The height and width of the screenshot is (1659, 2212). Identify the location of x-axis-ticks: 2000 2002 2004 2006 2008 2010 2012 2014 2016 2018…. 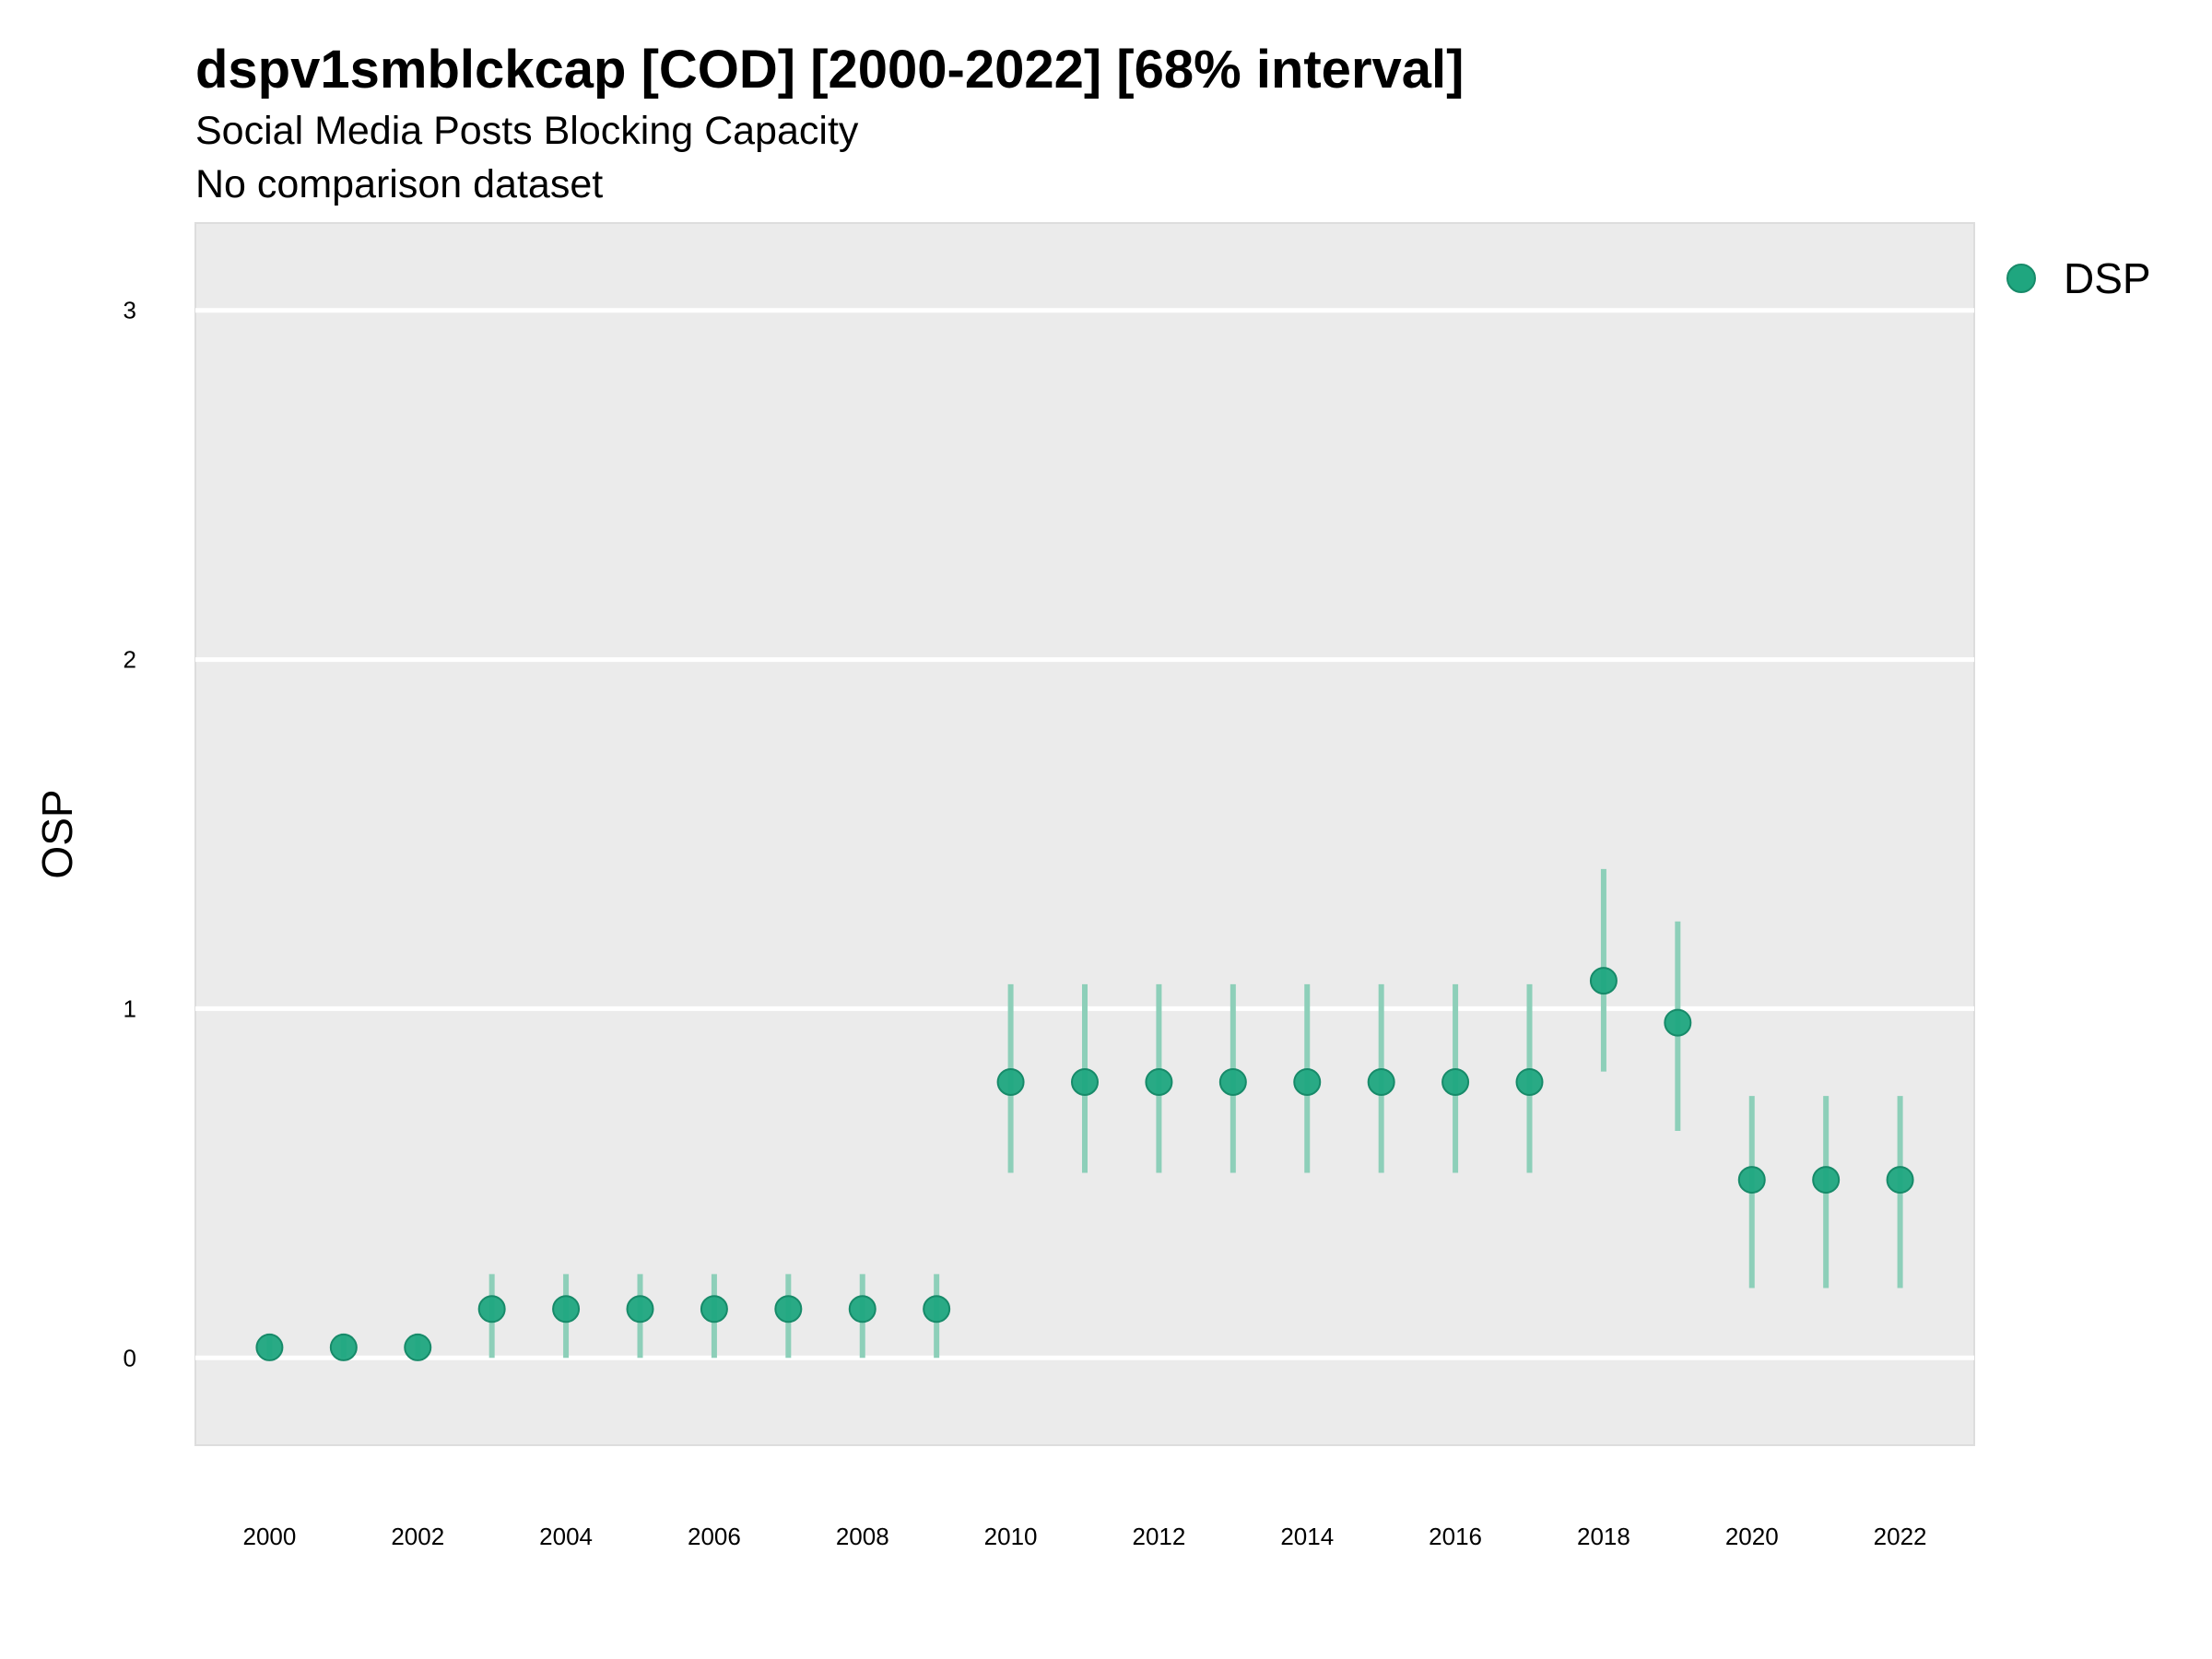
(1084, 1536).